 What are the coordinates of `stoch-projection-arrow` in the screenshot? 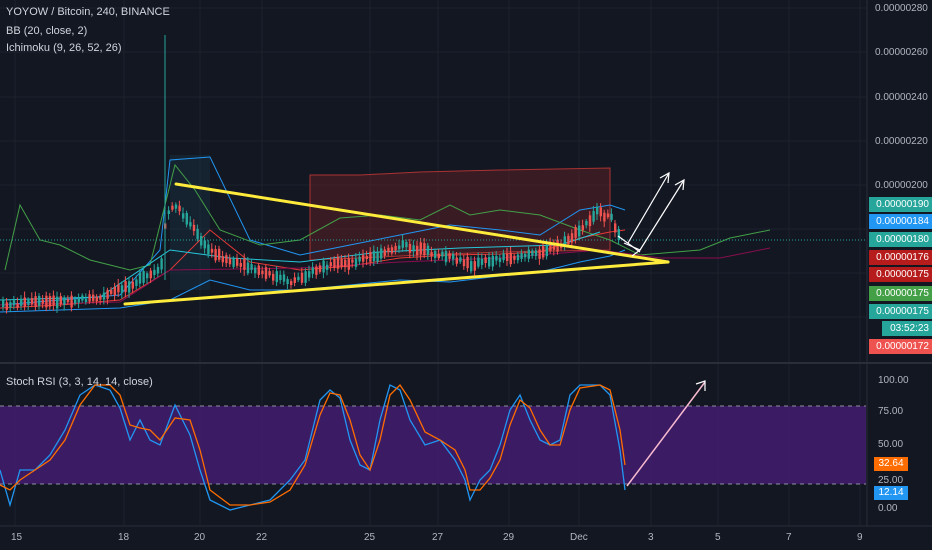 It's located at (666, 434).